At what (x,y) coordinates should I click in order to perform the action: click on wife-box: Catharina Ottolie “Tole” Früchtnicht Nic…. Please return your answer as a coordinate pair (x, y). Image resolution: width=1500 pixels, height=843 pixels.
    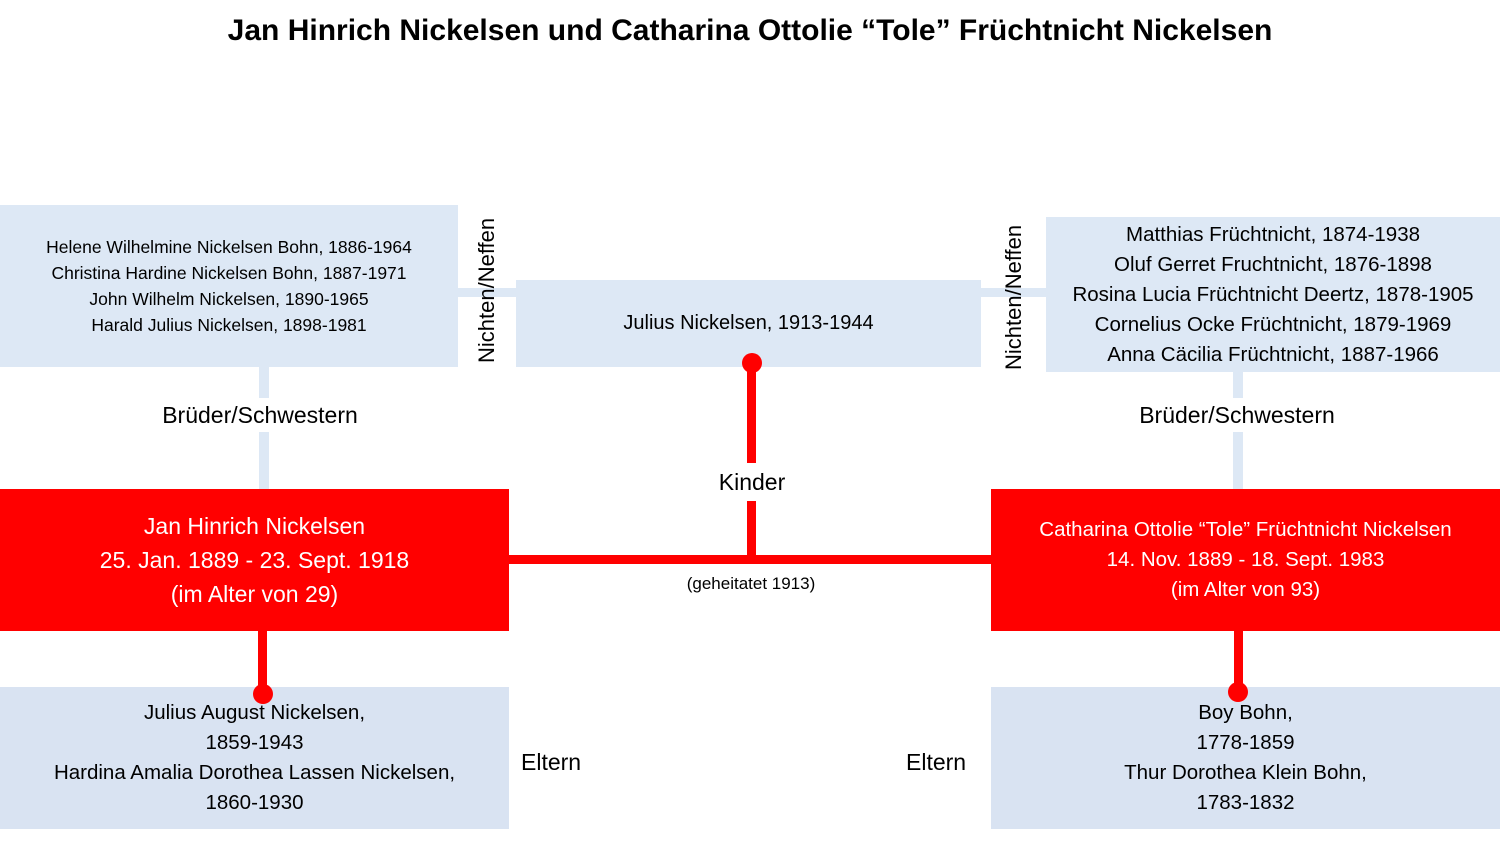
    Looking at the image, I should click on (1245, 560).